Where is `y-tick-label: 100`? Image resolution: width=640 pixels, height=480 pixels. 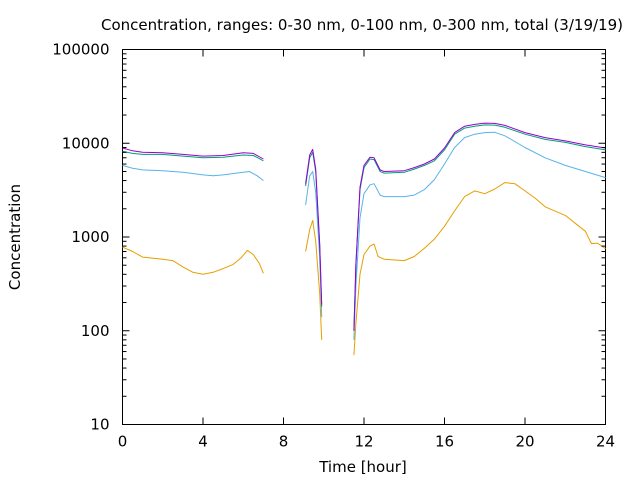
y-tick-label: 100 is located at coordinates (95, 331).